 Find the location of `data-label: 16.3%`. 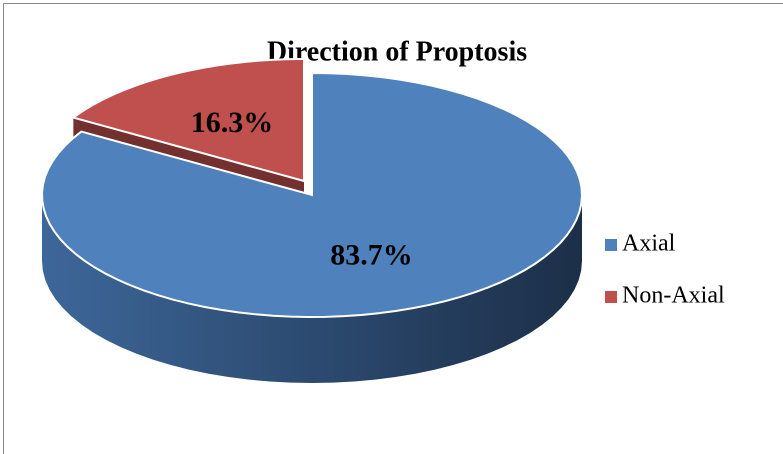

data-label: 16.3% is located at coordinates (232, 122).